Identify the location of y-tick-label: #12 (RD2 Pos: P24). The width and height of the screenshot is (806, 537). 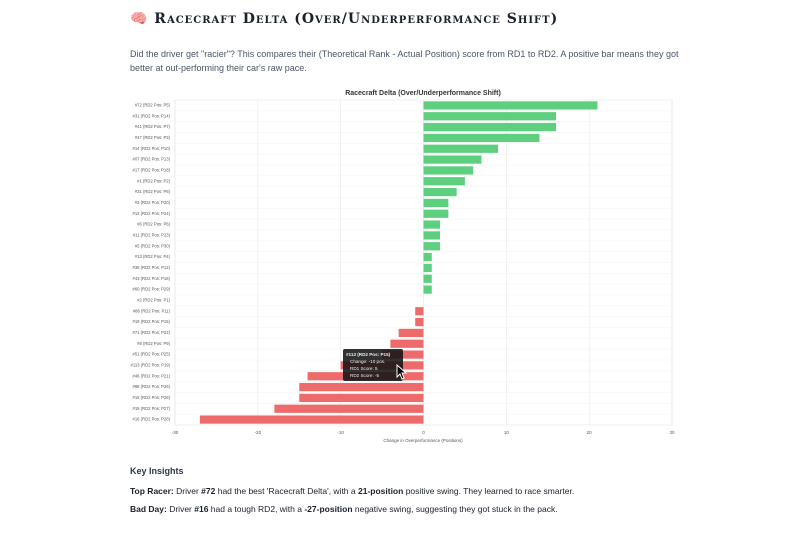
(152, 213).